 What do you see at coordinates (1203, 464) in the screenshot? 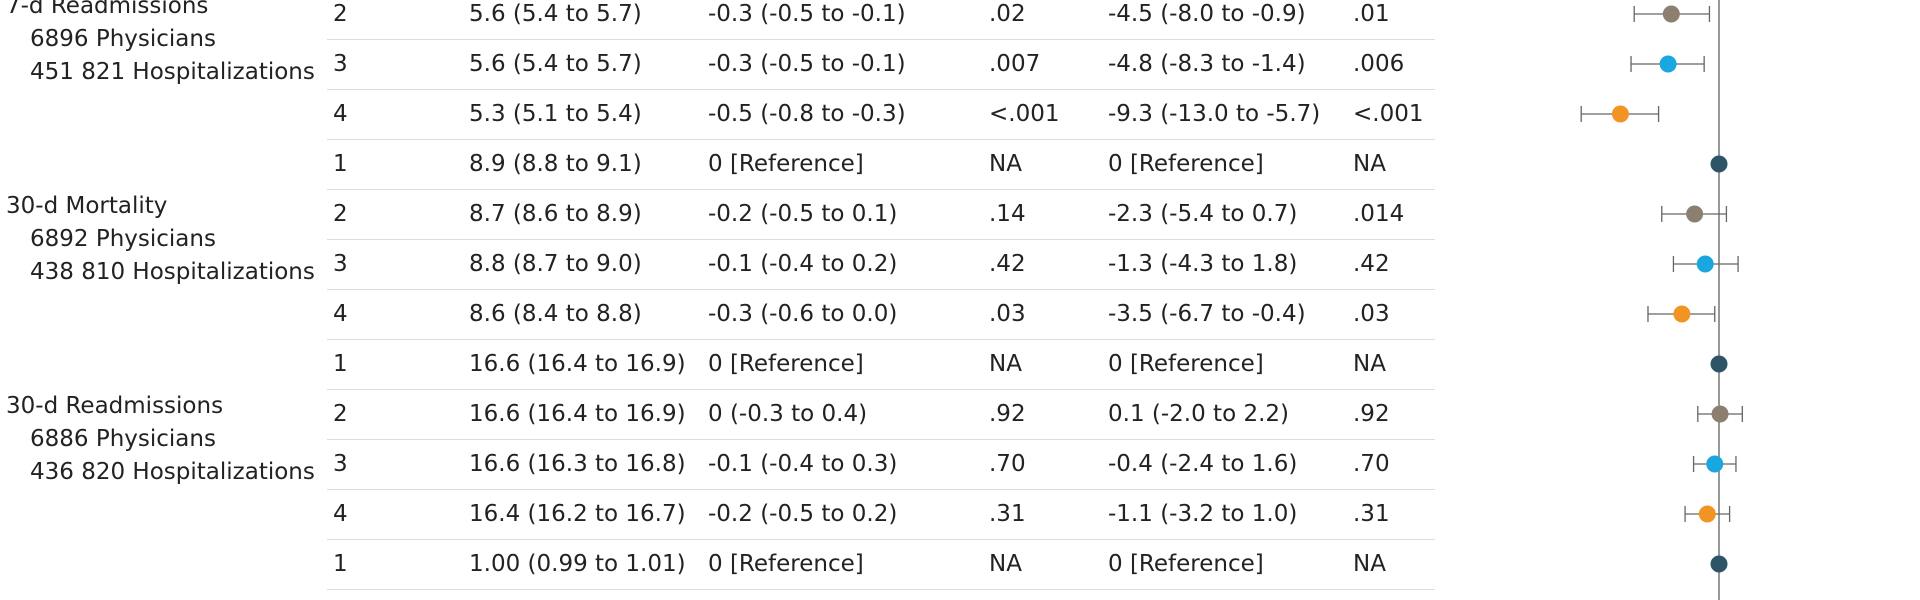
I see `relative-difference-cell: -0.4 (-2.4 to 1.6)` at bounding box center [1203, 464].